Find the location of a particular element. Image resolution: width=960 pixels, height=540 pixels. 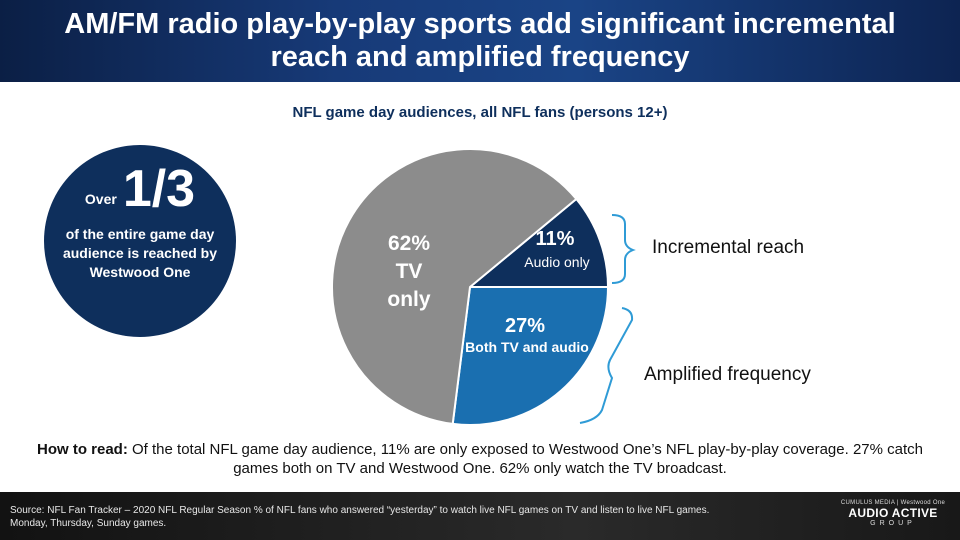

amplified-frequency-bracket is located at coordinates (606, 365).